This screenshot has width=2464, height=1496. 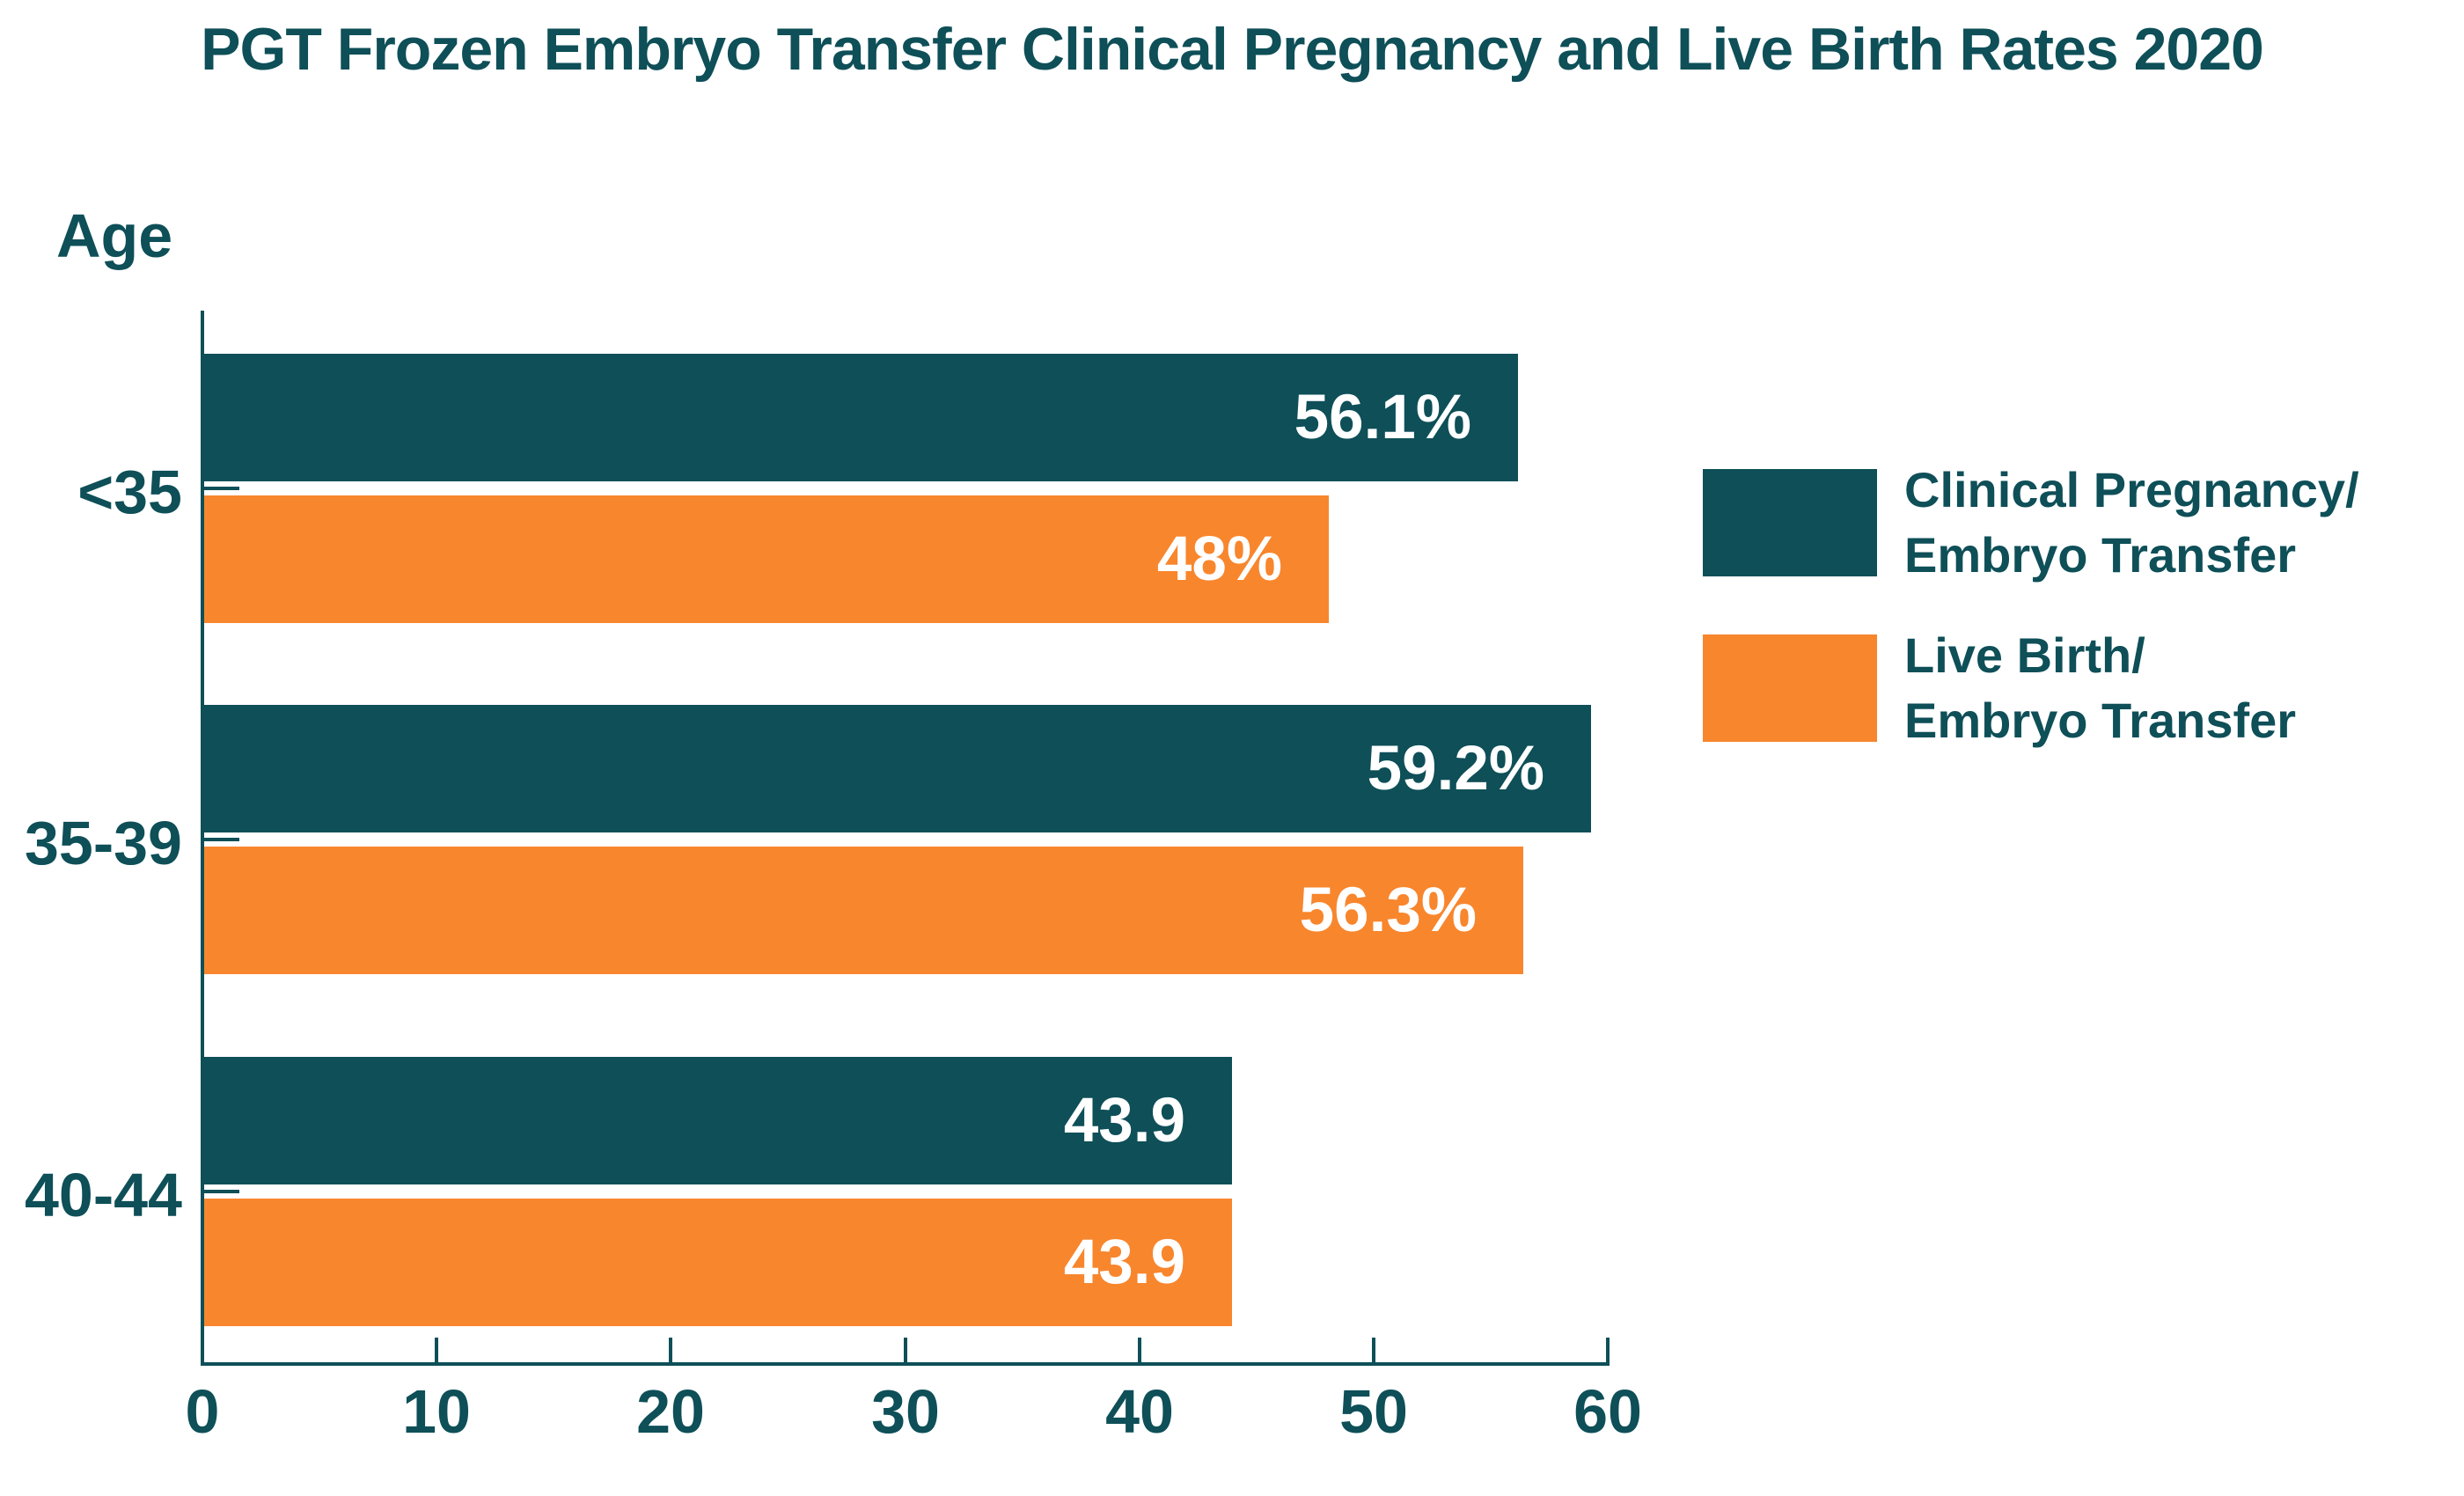 What do you see at coordinates (437, 1412) in the screenshot?
I see `x-tick-label-10: 10` at bounding box center [437, 1412].